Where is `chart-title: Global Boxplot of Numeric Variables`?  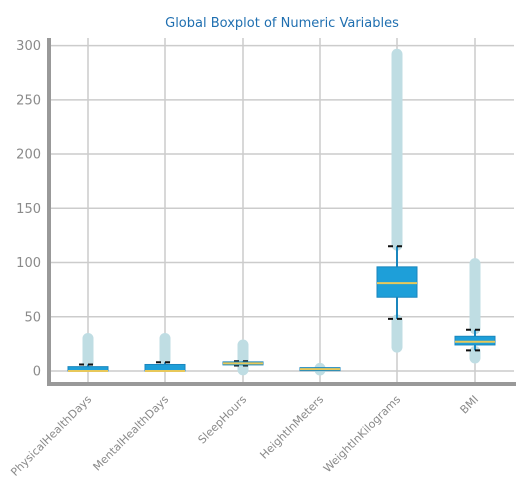 chart-title: Global Boxplot of Numeric Variables is located at coordinates (282, 23).